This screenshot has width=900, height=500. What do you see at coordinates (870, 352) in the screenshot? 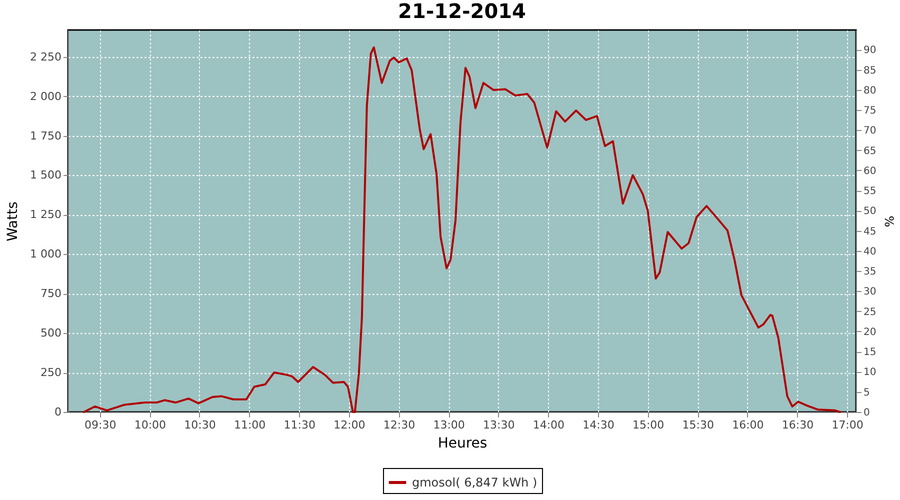
I see `y2-tick-label: 15` at bounding box center [870, 352].